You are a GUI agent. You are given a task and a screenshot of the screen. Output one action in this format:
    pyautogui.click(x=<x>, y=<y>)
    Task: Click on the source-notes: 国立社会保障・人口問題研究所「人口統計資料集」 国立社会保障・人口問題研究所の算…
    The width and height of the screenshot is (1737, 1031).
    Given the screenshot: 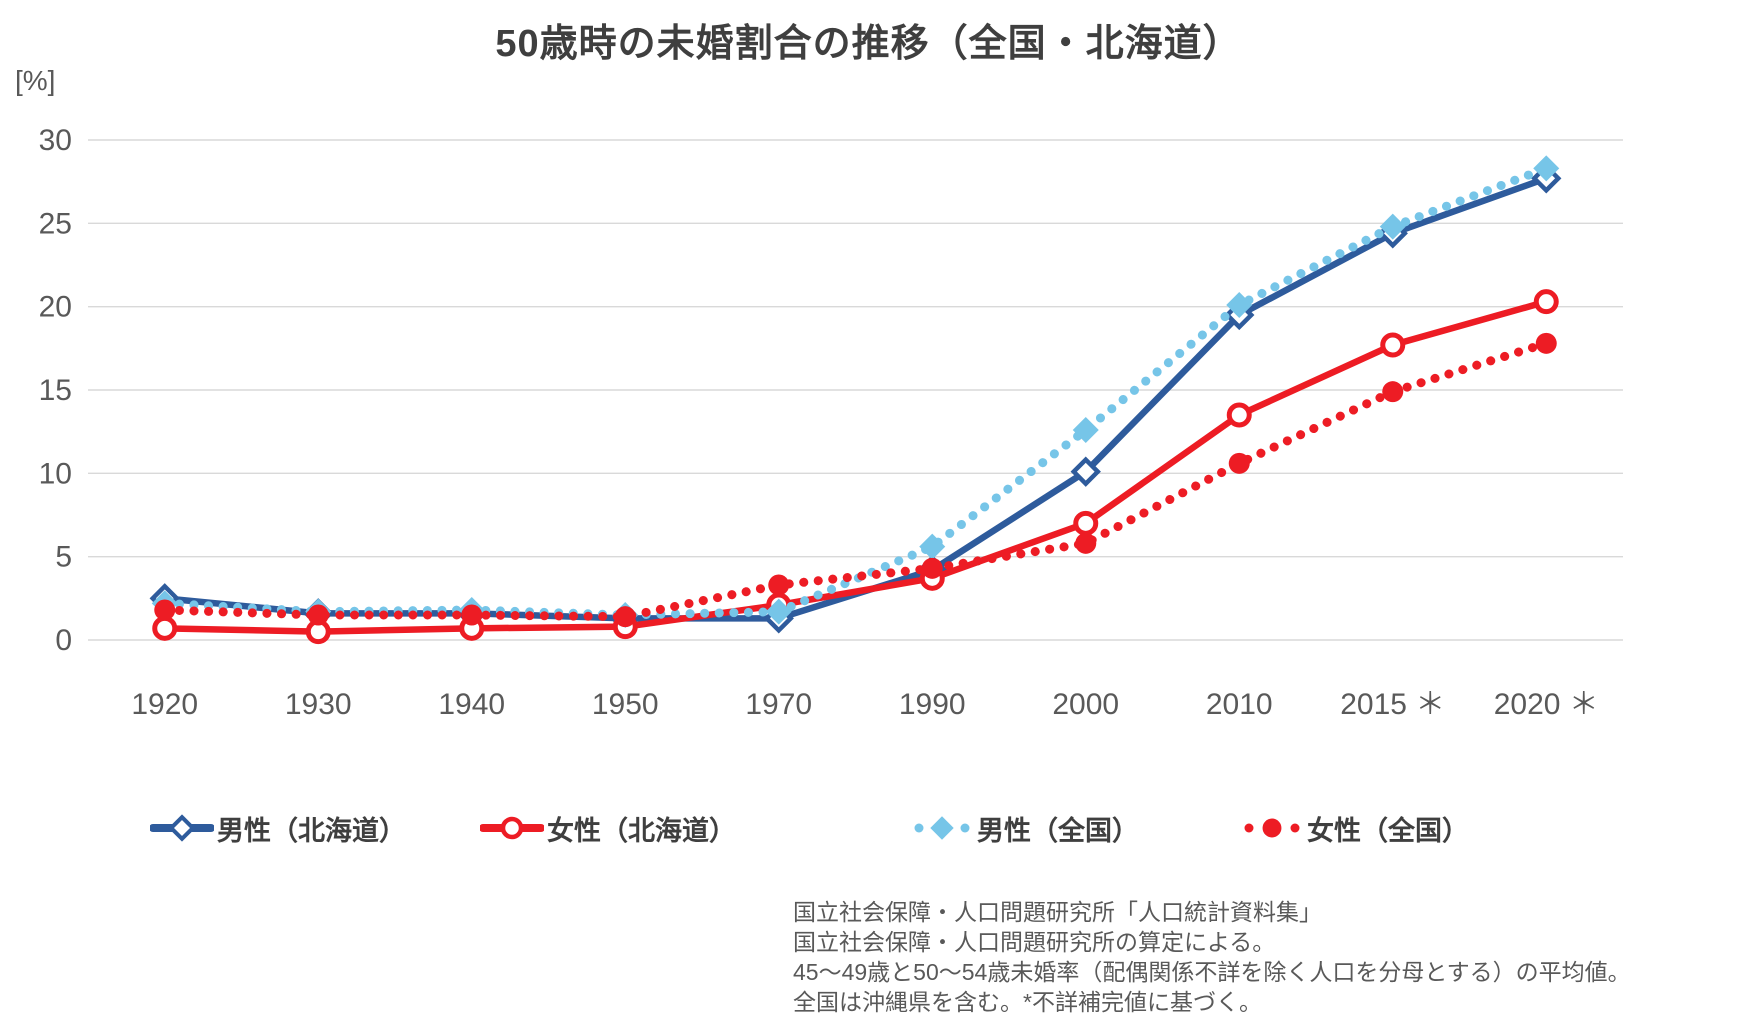 What is the action you would take?
    pyautogui.click(x=1243, y=957)
    